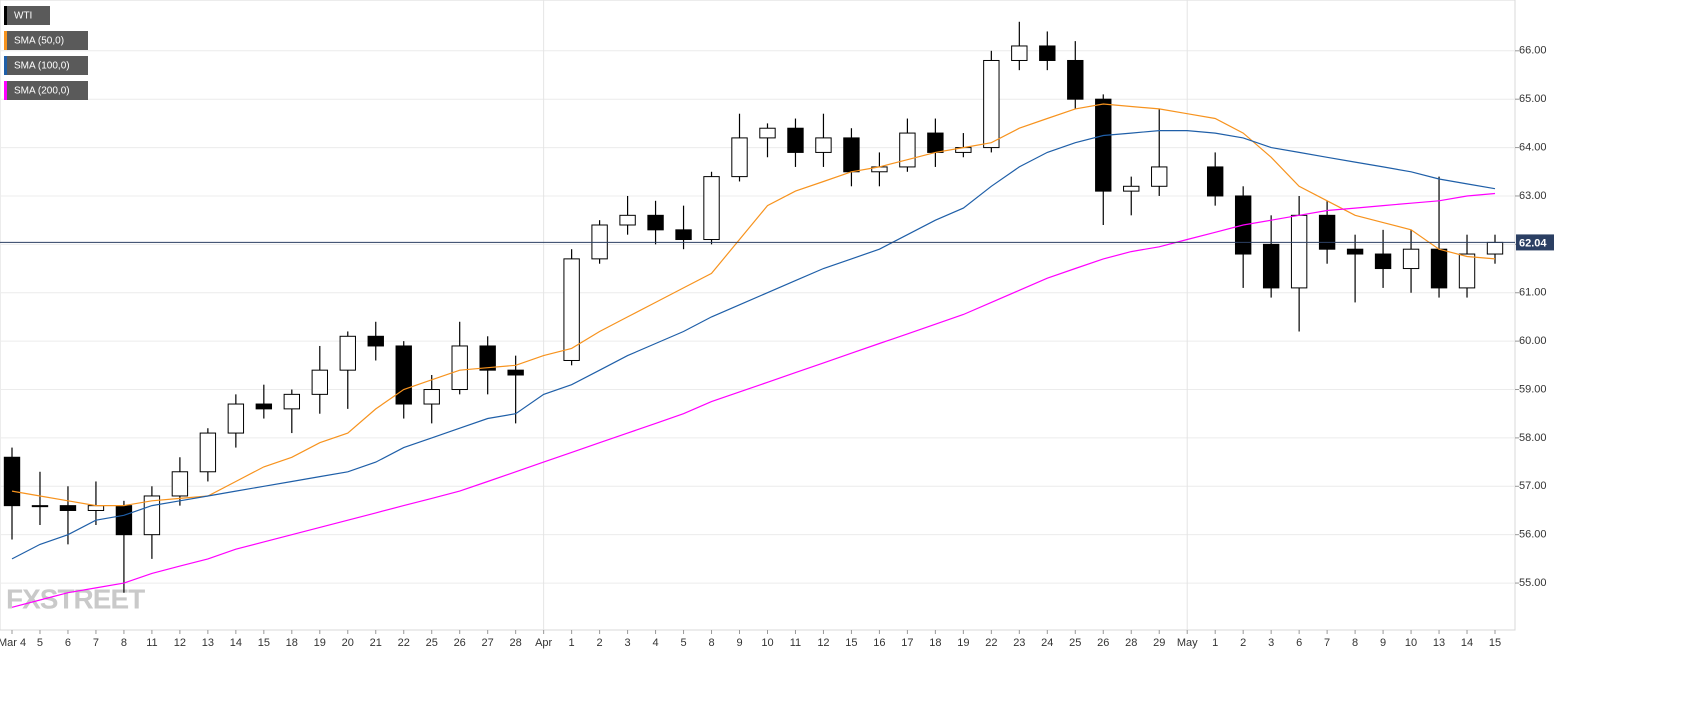 The height and width of the screenshot is (717, 1707). Describe the element at coordinates (600, 643) in the screenshot. I see `x-tick-label: 2` at that location.